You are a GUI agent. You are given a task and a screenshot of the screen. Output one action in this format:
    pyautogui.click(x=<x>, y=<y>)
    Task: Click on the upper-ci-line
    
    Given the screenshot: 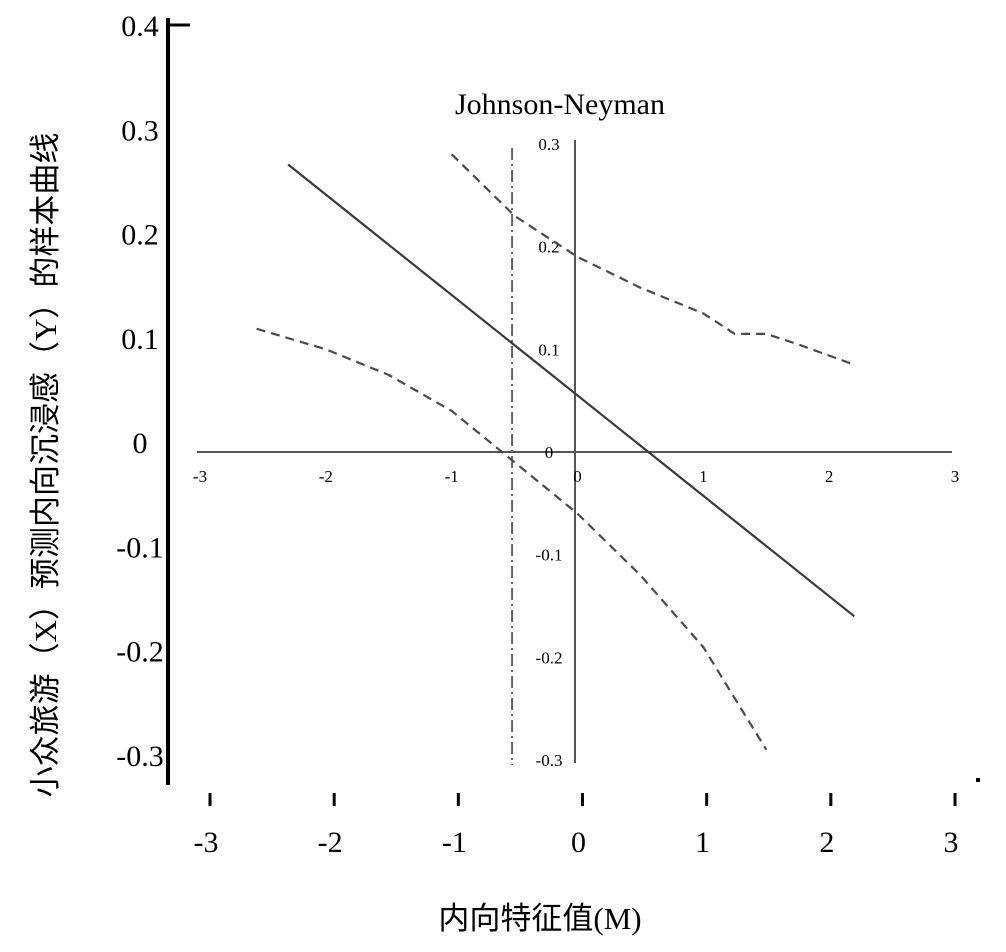 What is the action you would take?
    pyautogui.click(x=652, y=259)
    